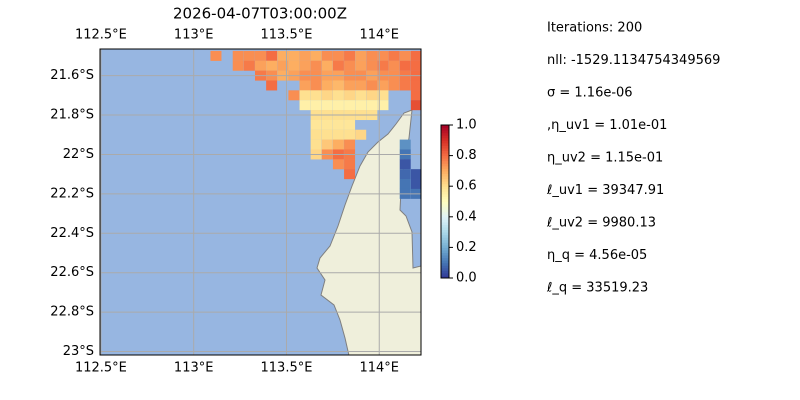 The width and height of the screenshot is (800, 400). What do you see at coordinates (260, 14) in the screenshot?
I see `map-title: 2026-04-07T03:00:00Z` at bounding box center [260, 14].